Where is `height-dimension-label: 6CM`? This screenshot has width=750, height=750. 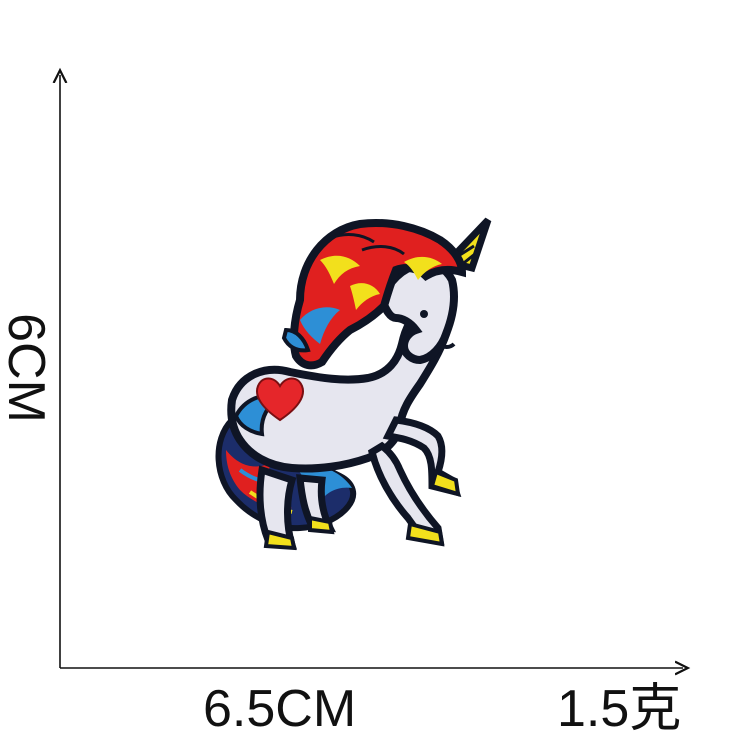 height-dimension-label: 6CM is located at coordinates (27, 368).